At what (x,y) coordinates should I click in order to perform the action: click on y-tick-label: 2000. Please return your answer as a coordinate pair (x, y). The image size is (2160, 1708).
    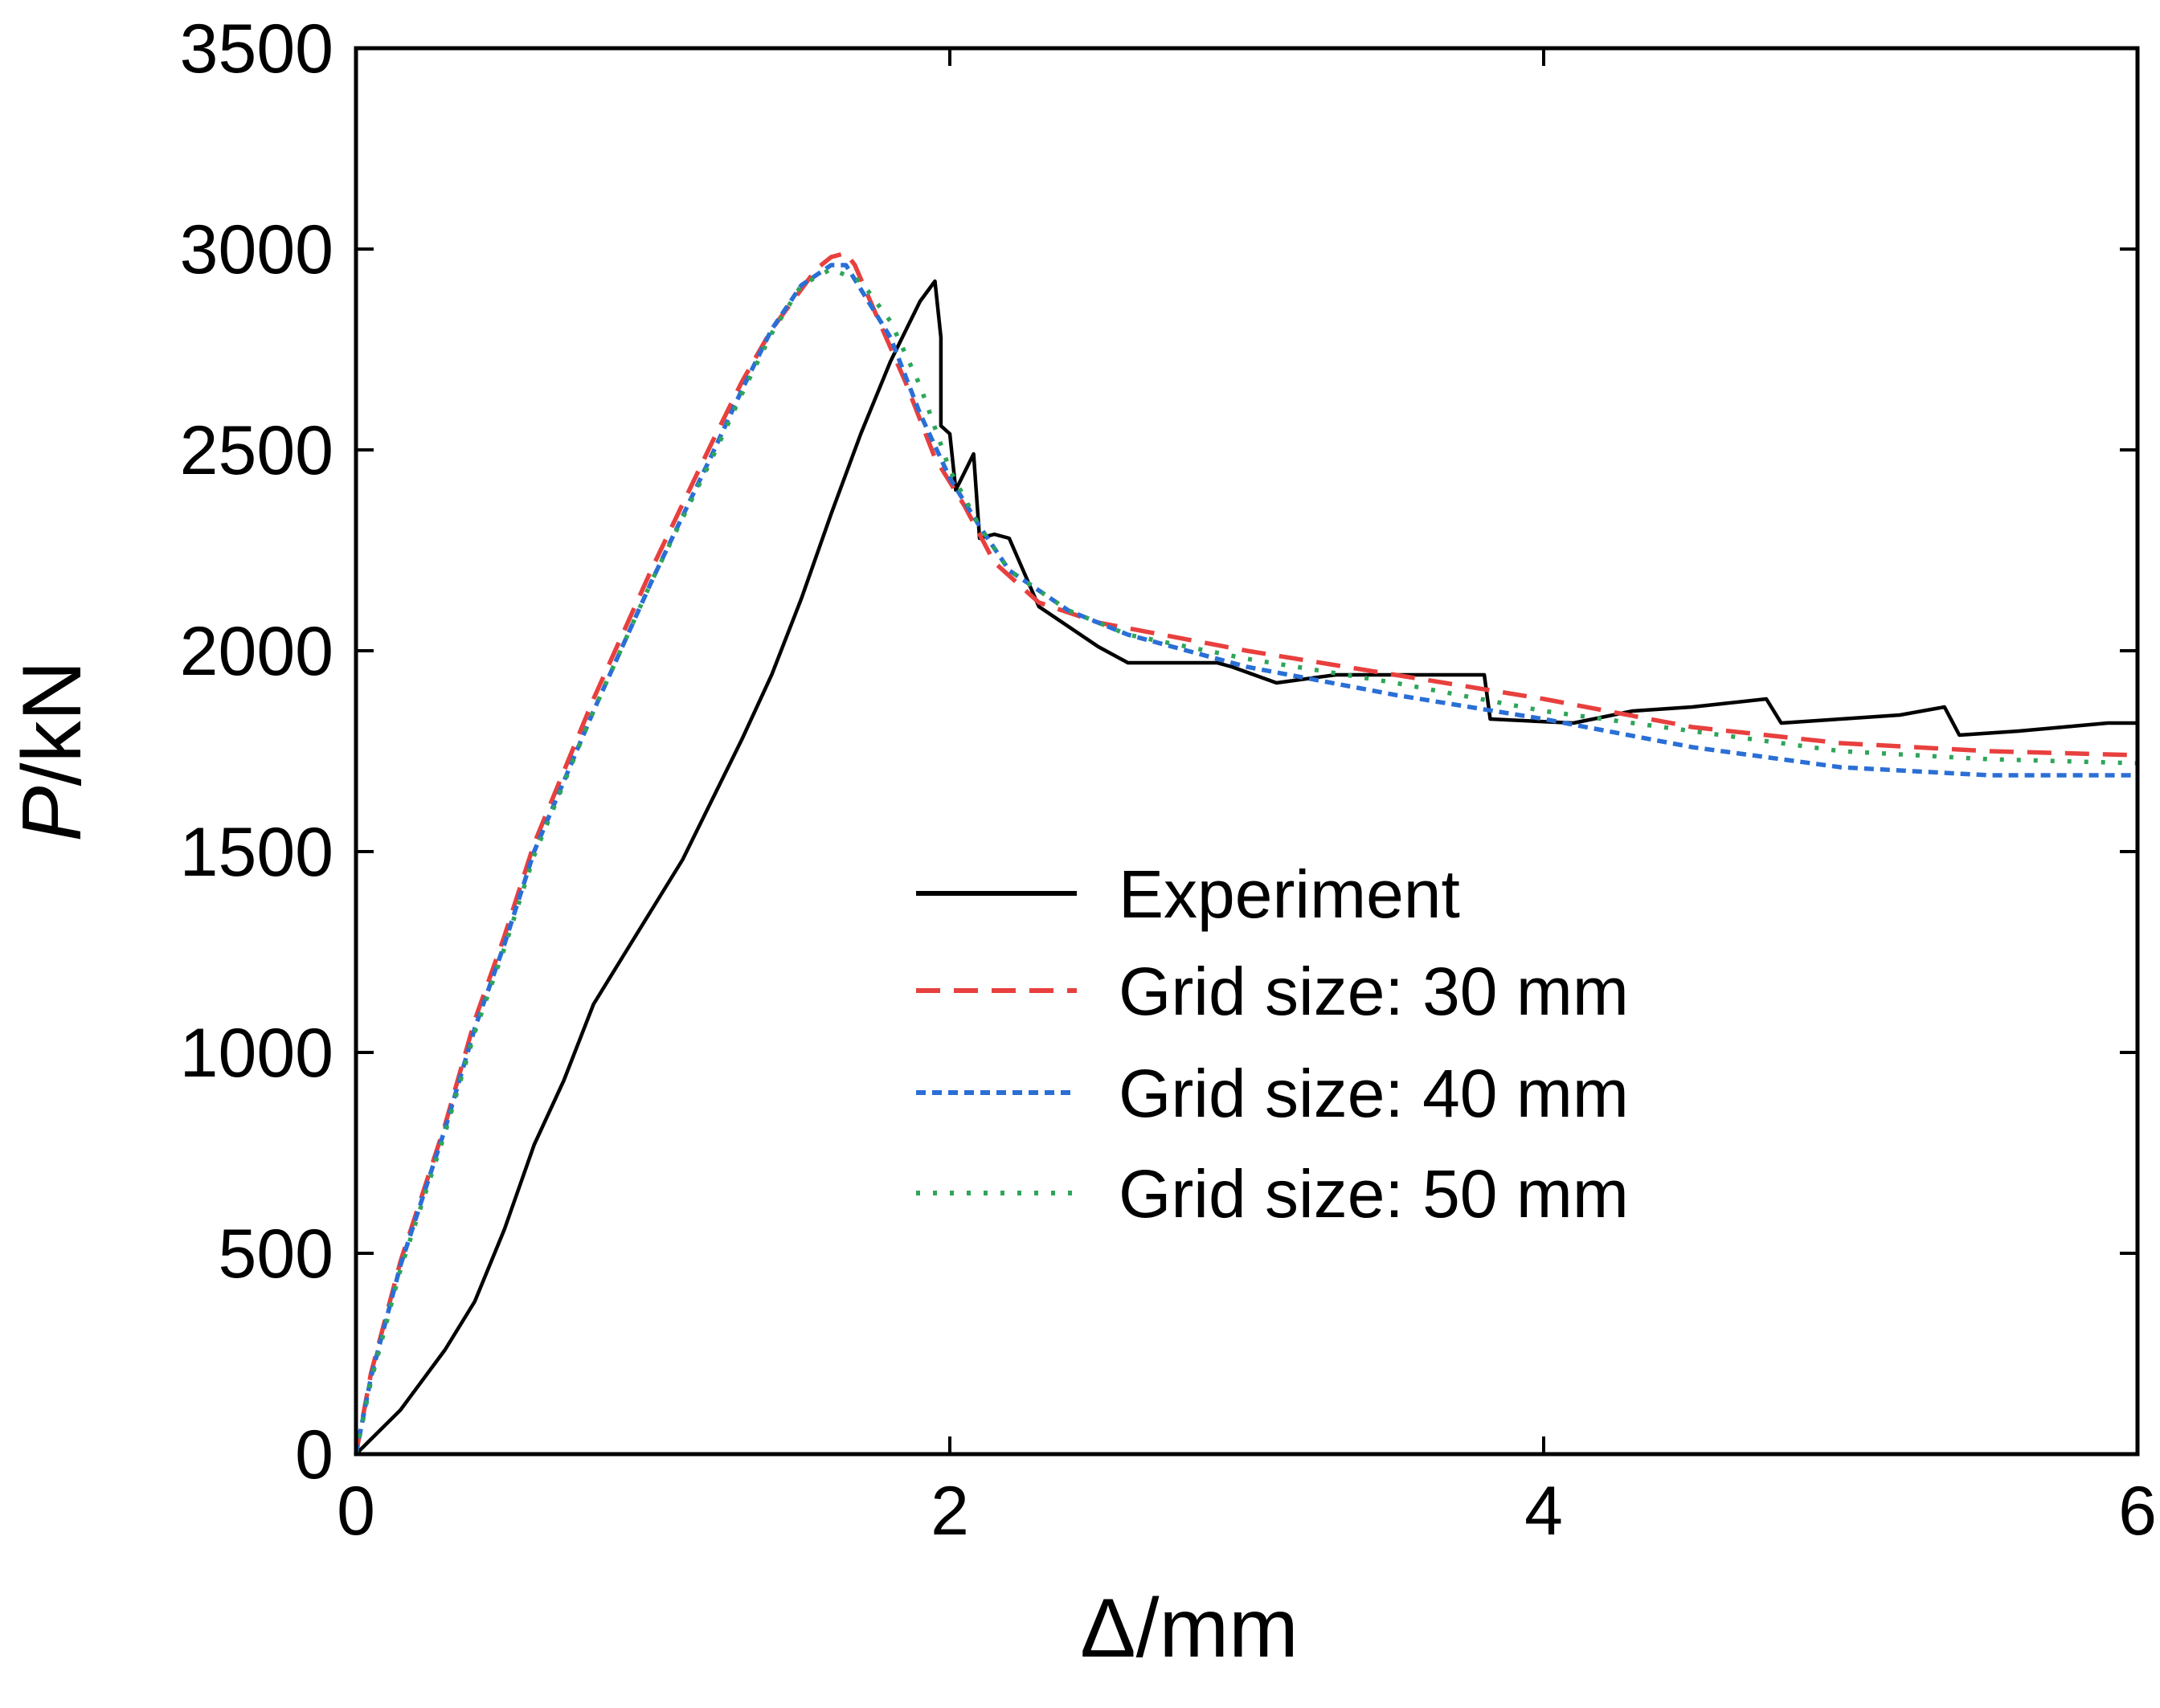
    Looking at the image, I should click on (256, 651).